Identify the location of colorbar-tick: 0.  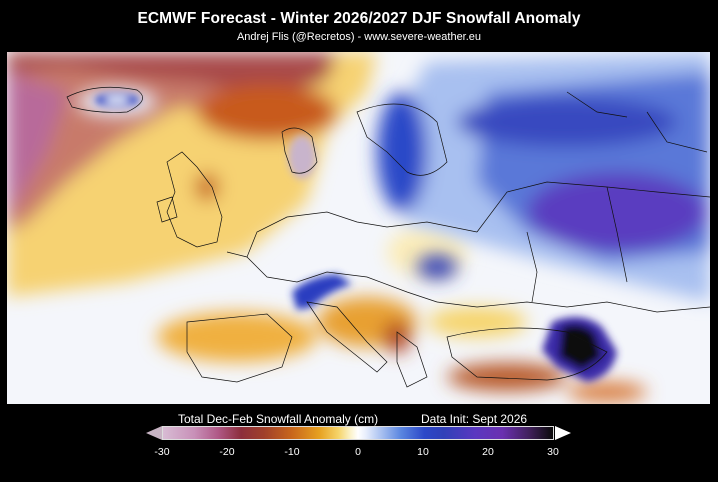
(358, 452).